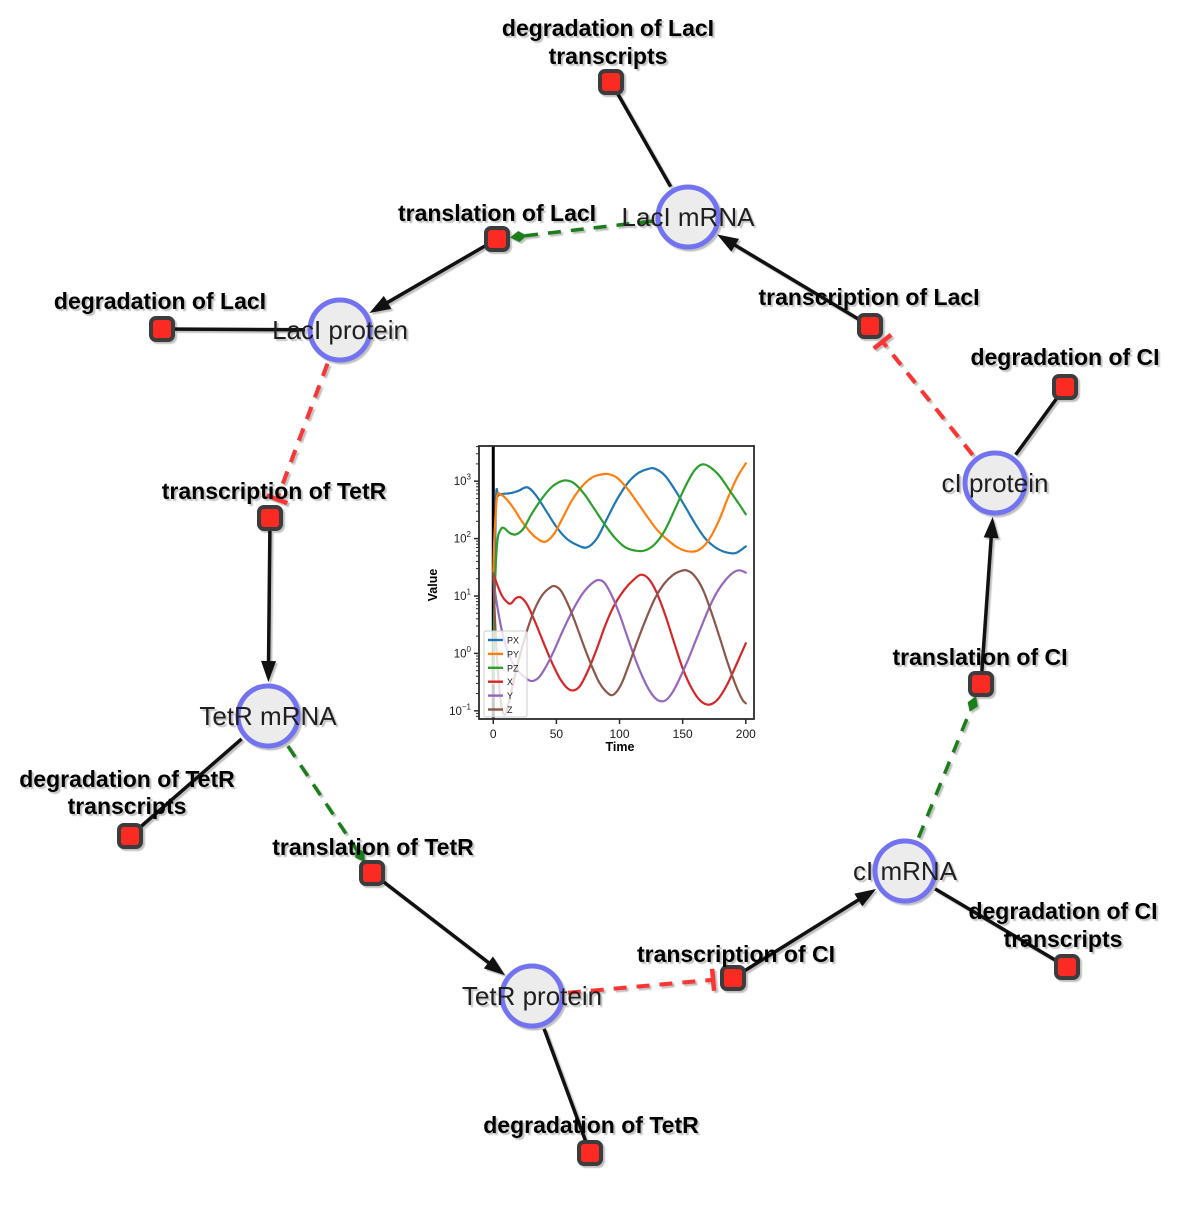 The image size is (1189, 1205). What do you see at coordinates (981, 684) in the screenshot?
I see `reaction-node-translation_ci` at bounding box center [981, 684].